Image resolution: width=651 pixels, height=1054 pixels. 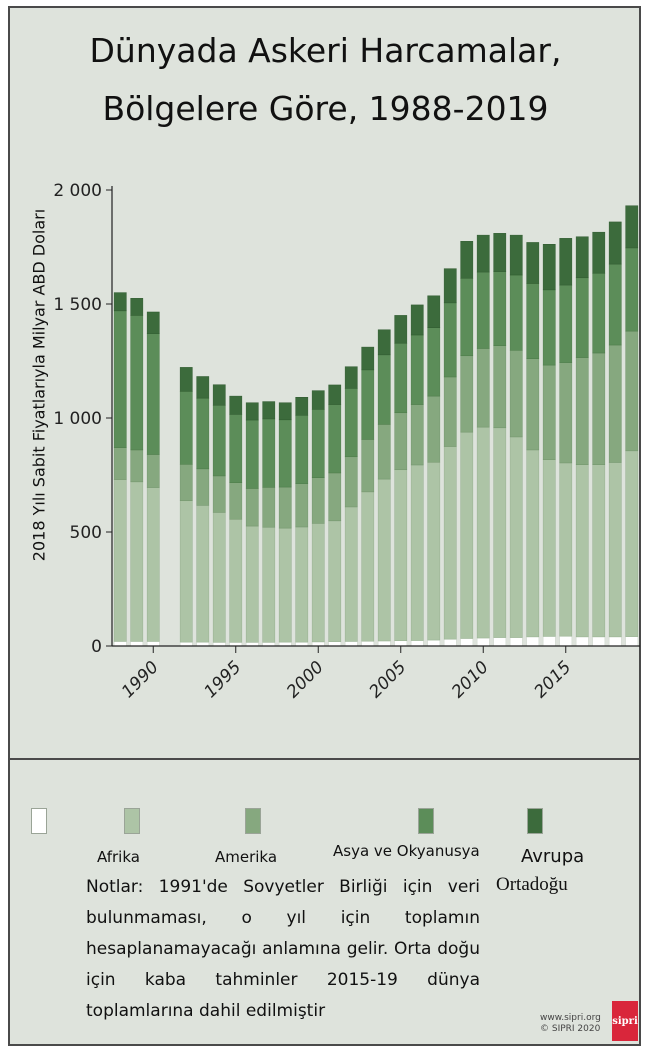 What do you see at coordinates (140, 679) in the screenshot?
I see `x-tick-label: 1990` at bounding box center [140, 679].